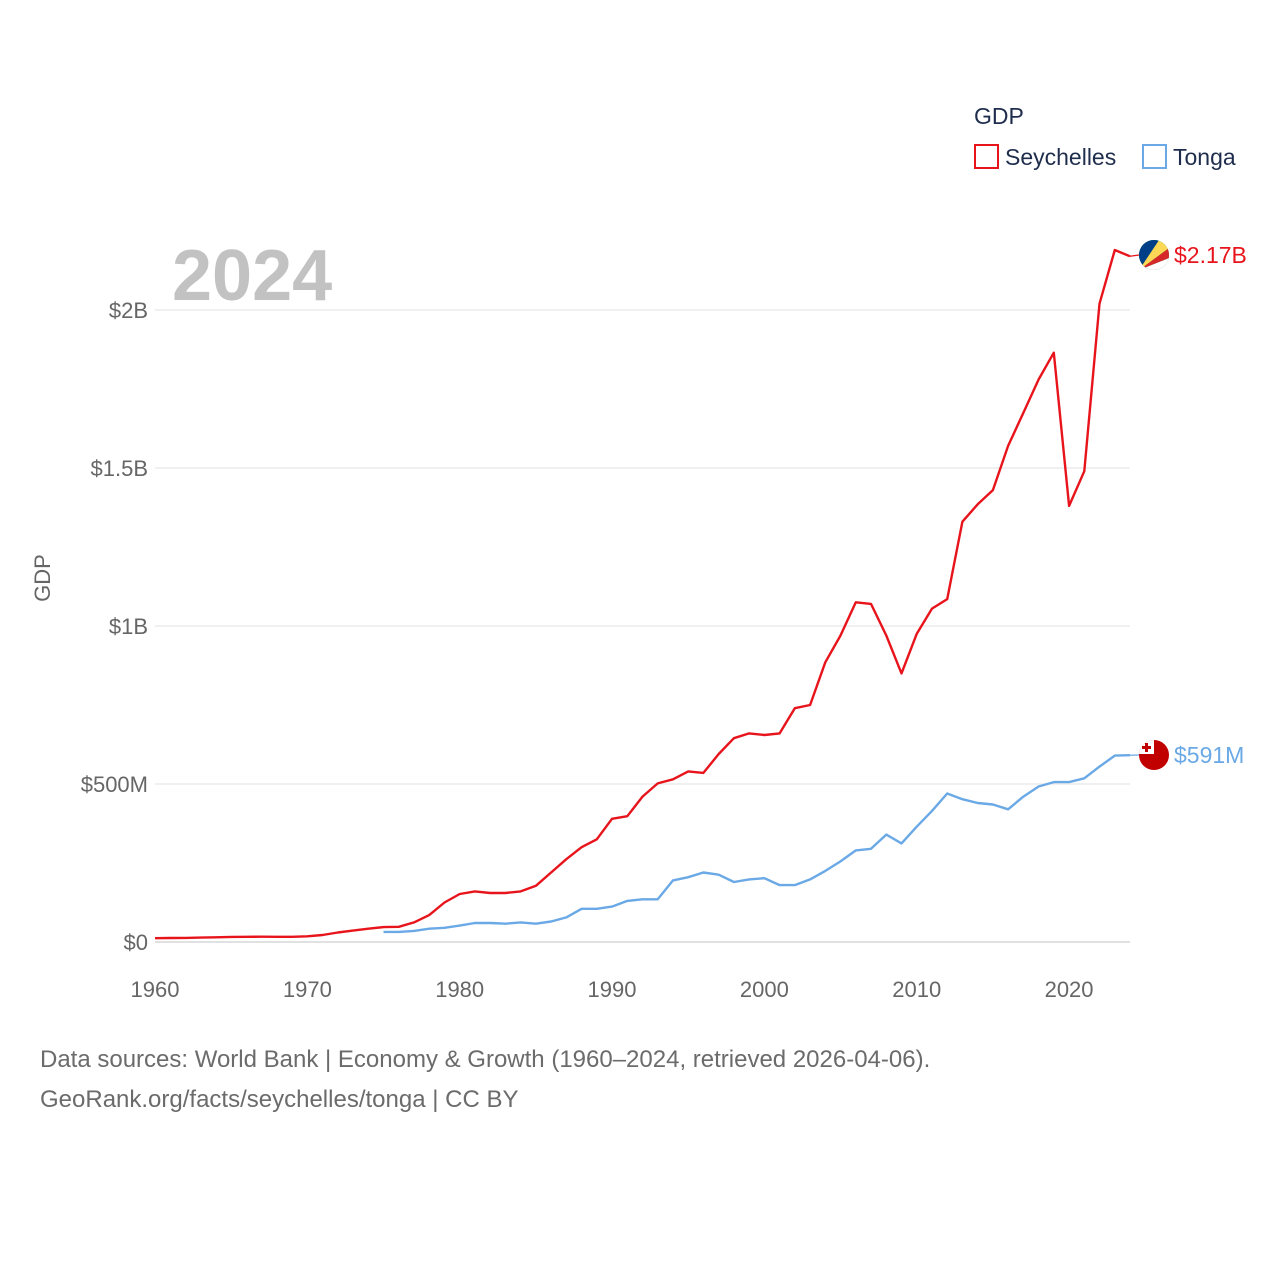  I want to click on y-axis-title: GDP, so click(42, 578).